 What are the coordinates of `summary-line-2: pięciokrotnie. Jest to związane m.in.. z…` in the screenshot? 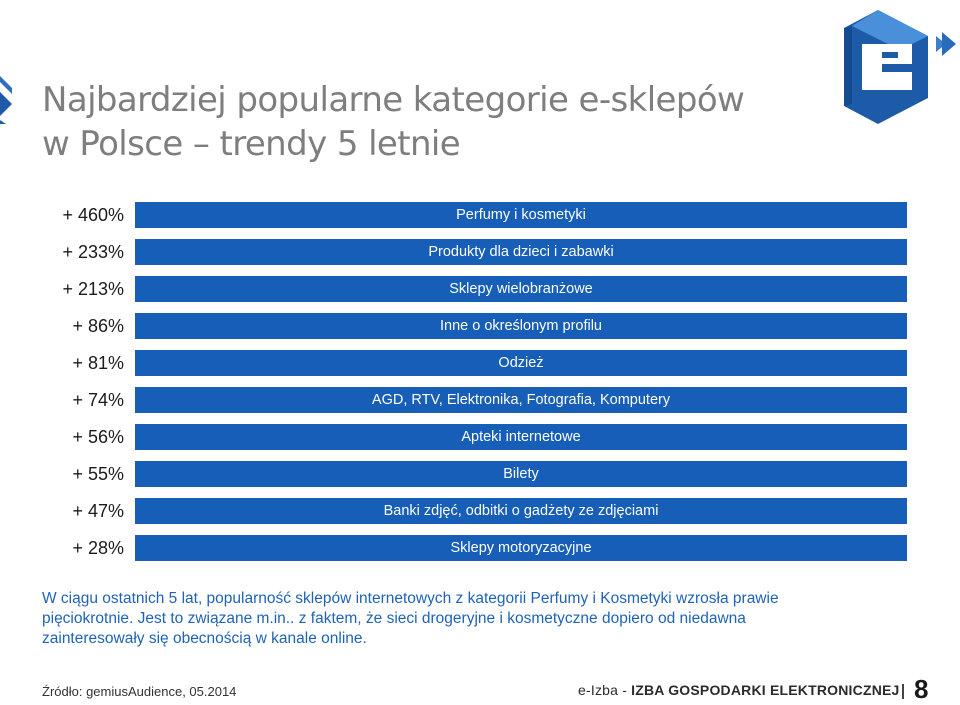 It's located at (394, 618).